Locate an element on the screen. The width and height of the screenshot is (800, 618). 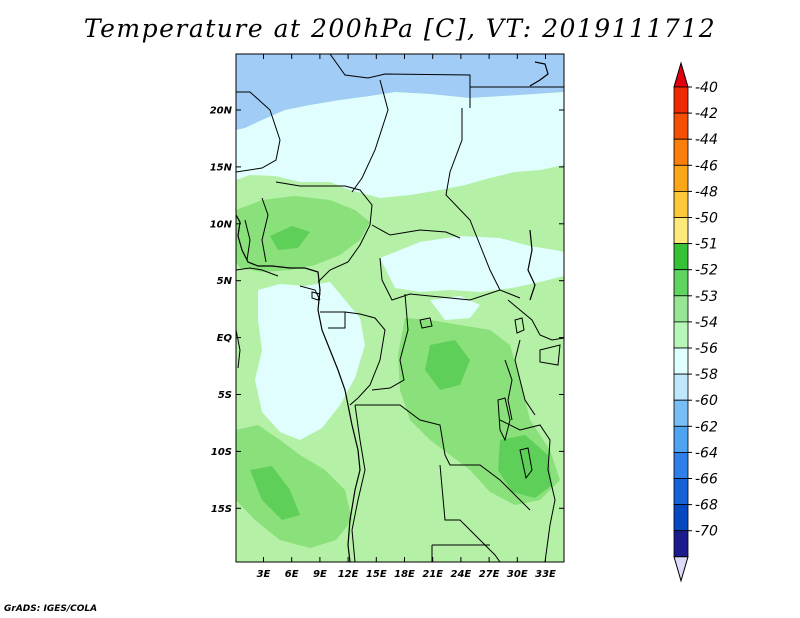
lat-label: 15N is located at coordinates (221, 167).